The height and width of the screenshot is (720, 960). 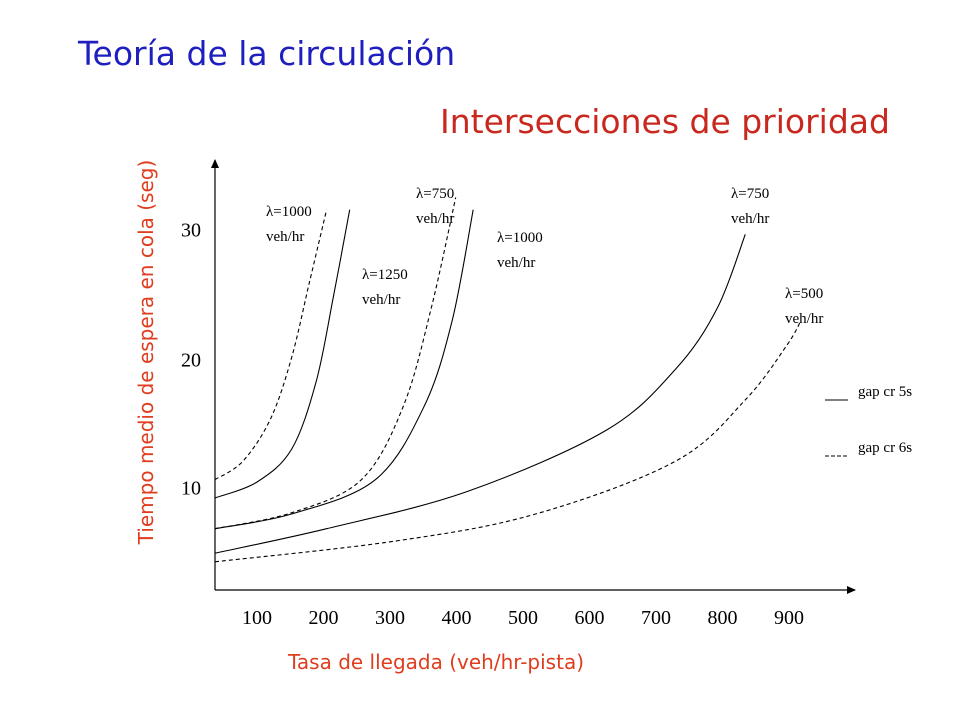 What do you see at coordinates (436, 662) in the screenshot?
I see `x-axis-label: Tasa de llegada (veh/hr-pista)` at bounding box center [436, 662].